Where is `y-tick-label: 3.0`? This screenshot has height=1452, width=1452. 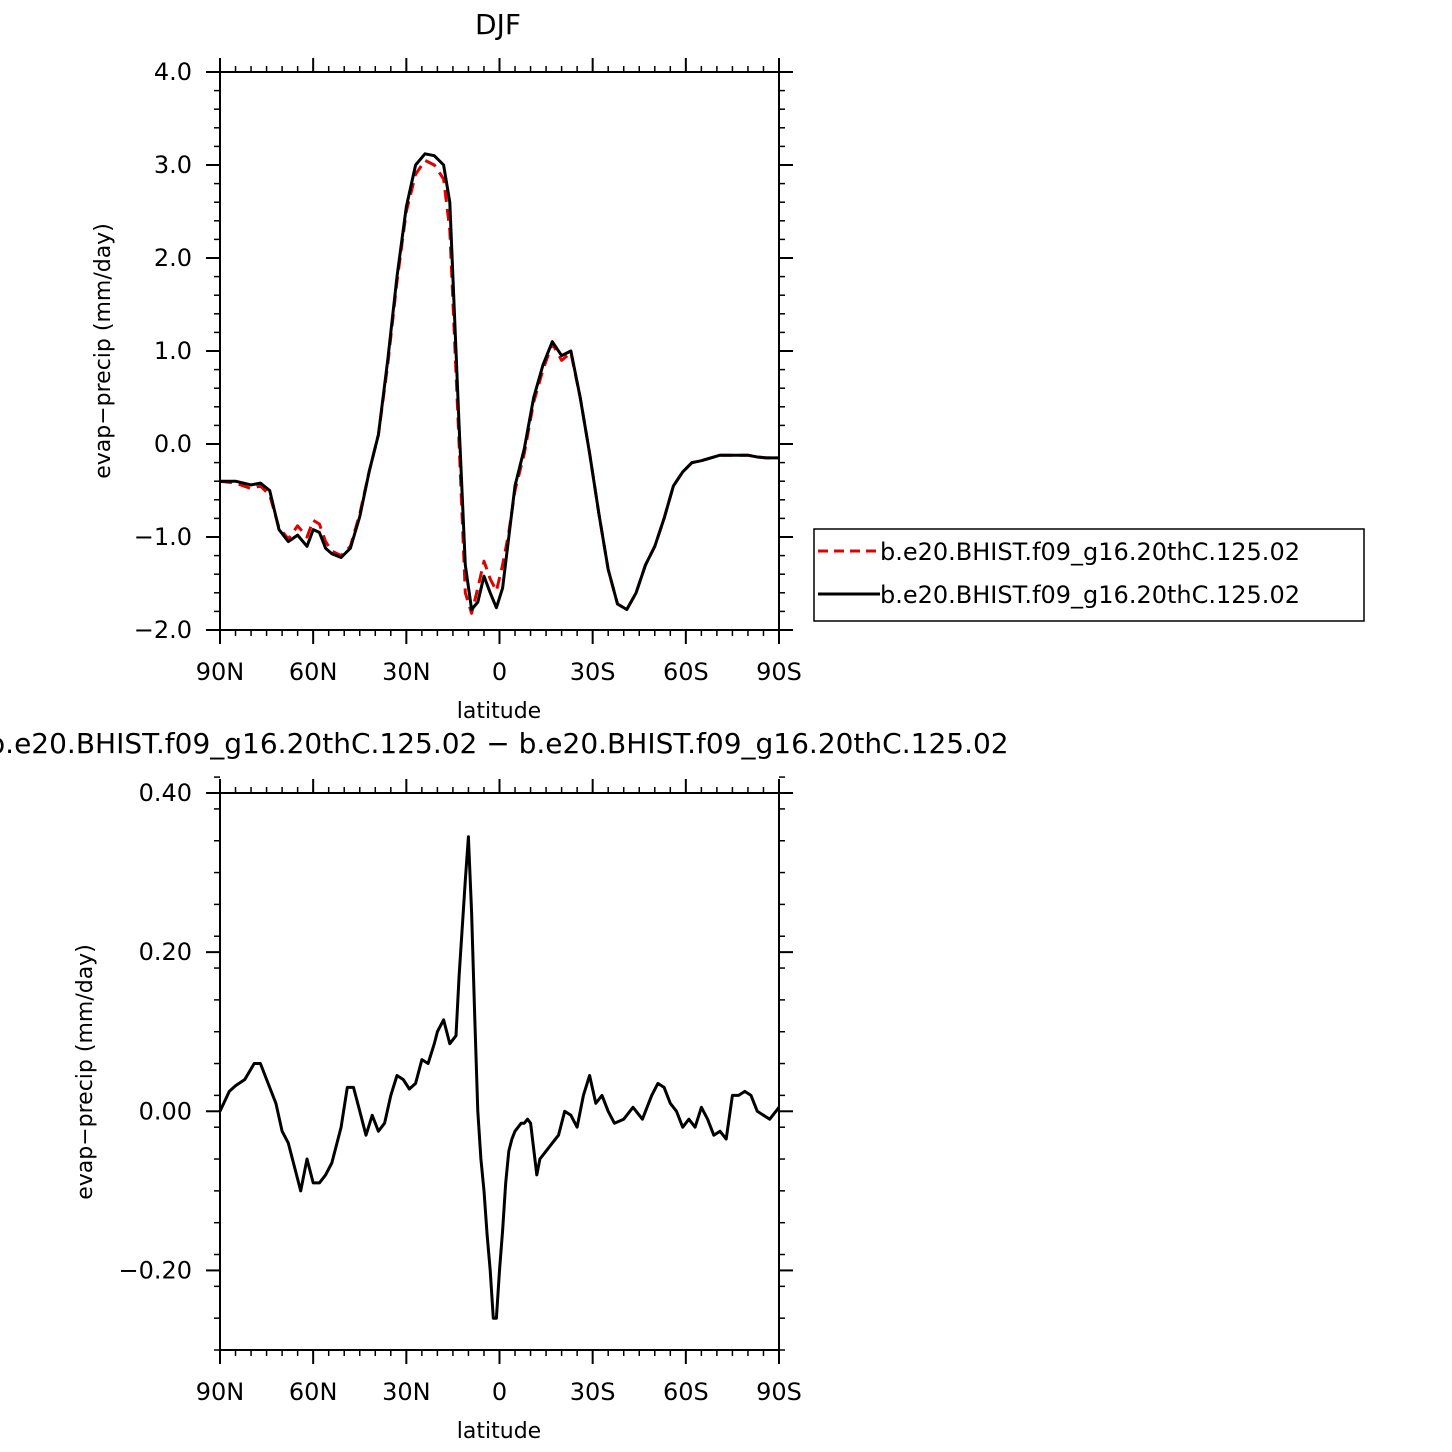 y-tick-label: 3.0 is located at coordinates (173, 165).